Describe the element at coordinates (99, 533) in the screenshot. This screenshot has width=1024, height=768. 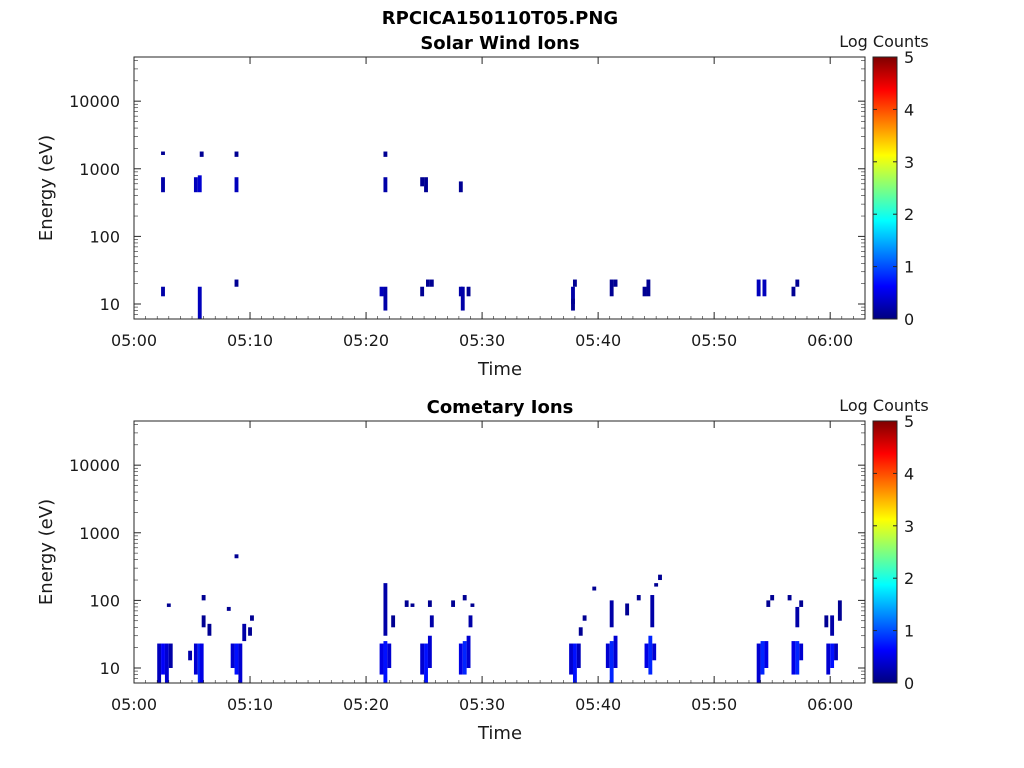
I see `y-tick-label: 1000` at that location.